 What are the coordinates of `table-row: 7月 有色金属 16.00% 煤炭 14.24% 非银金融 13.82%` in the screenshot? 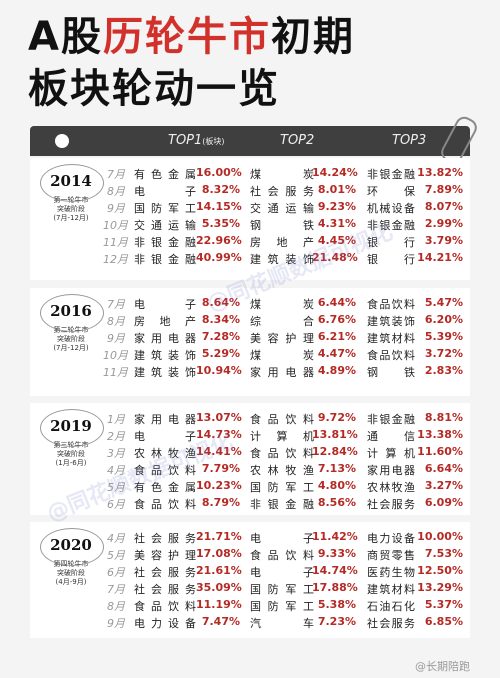 It's located at (250, 174).